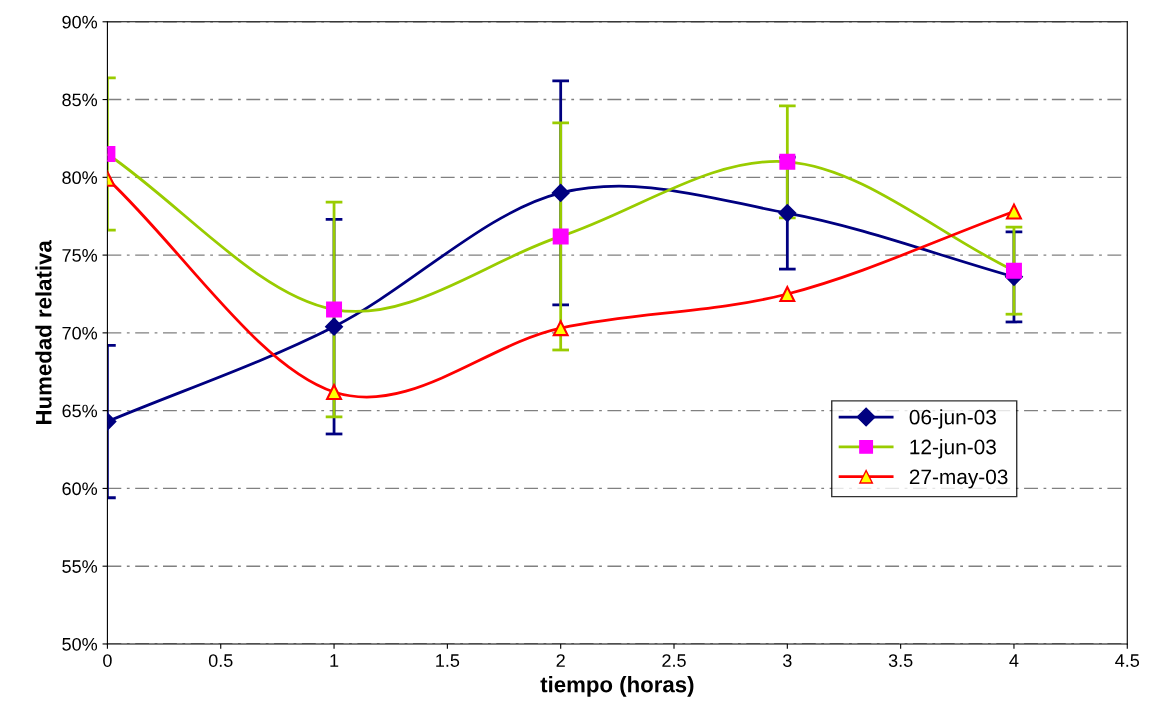  What do you see at coordinates (80, 333) in the screenshot?
I see `y-tick-label: 70%` at bounding box center [80, 333].